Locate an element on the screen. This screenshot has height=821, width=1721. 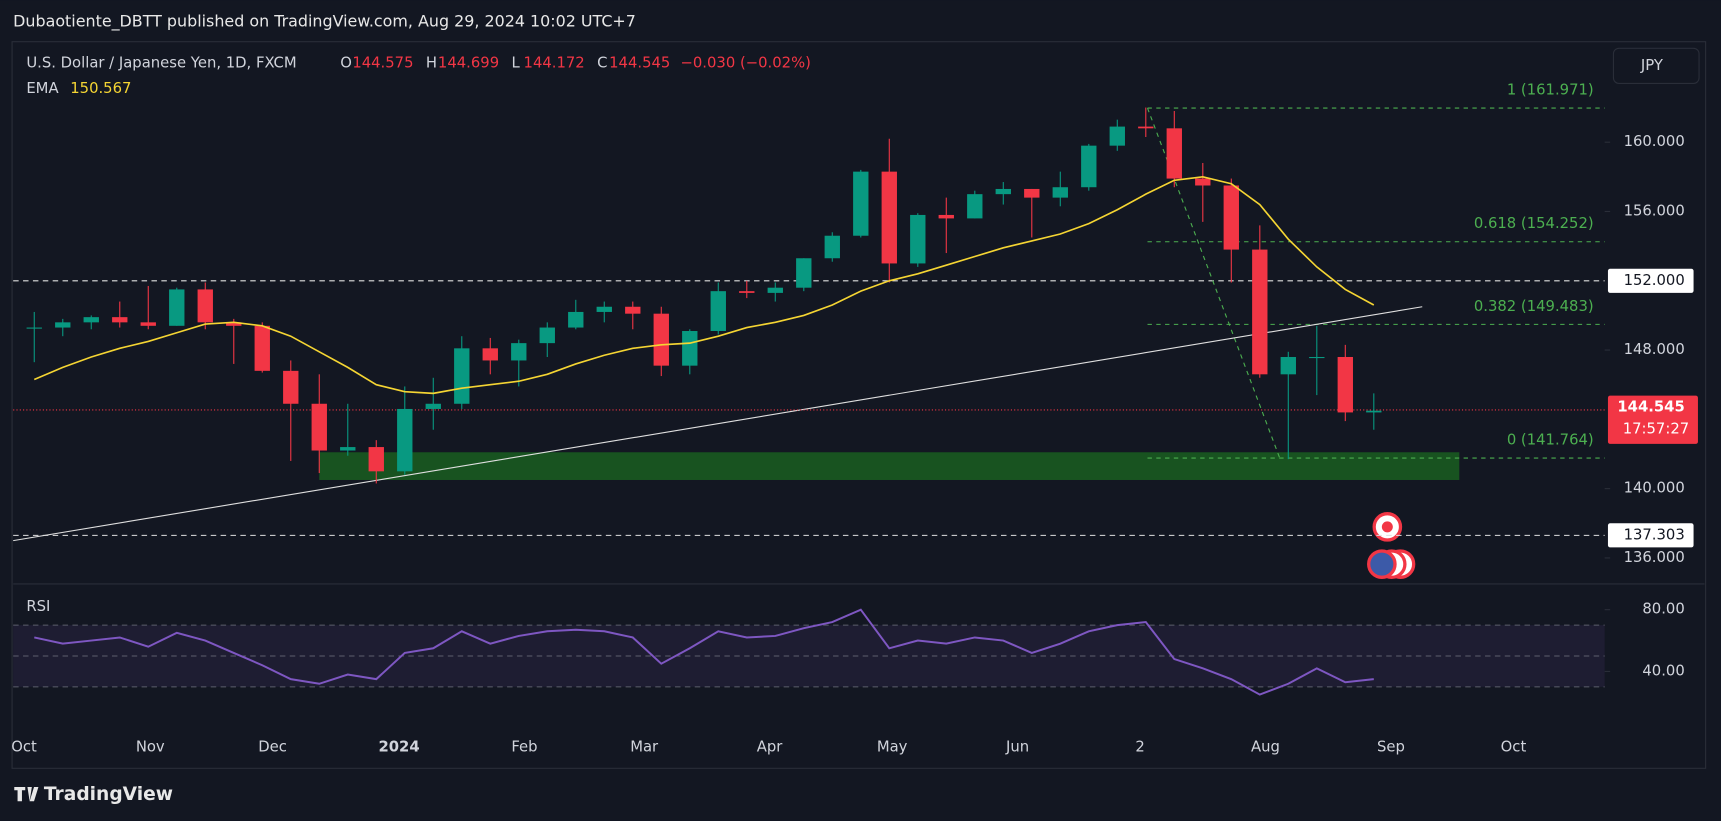
ohlc-value: 144.575 is located at coordinates (382, 63).